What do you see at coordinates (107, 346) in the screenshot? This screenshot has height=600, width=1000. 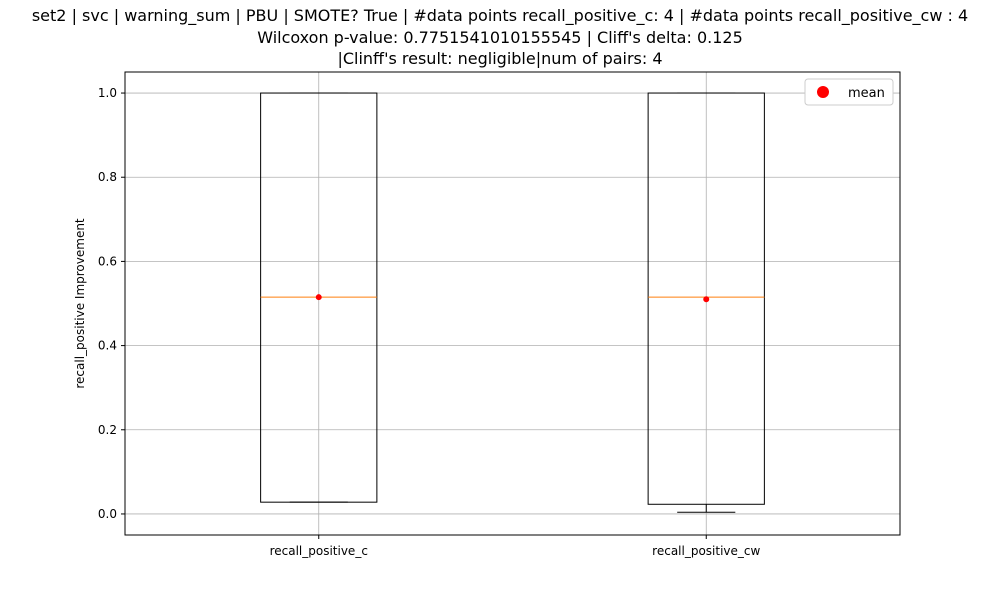 I see `y-tick-label: 0.4` at bounding box center [107, 346].